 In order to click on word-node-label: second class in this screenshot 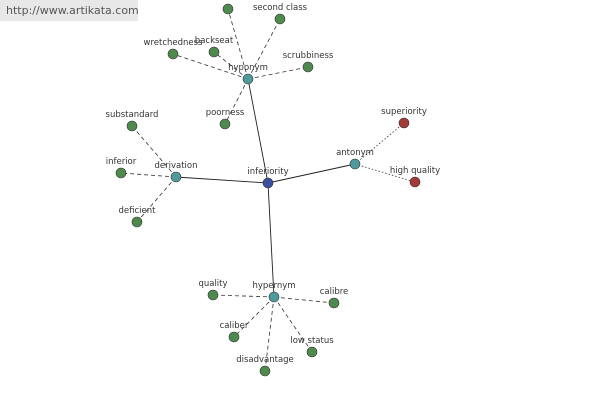, I will do `click(280, 8)`.